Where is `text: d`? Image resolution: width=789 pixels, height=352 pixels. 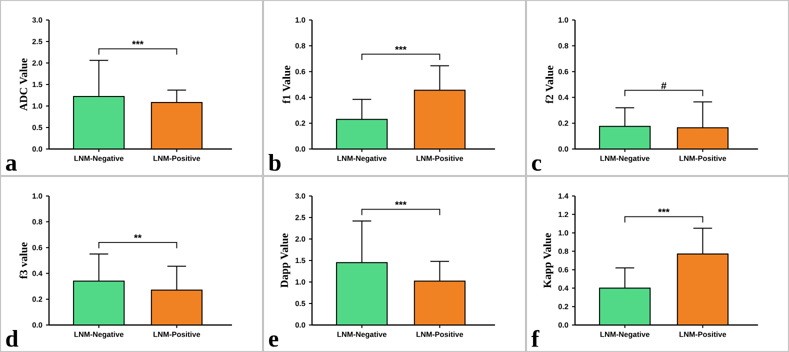
text: d is located at coordinates (12, 338).